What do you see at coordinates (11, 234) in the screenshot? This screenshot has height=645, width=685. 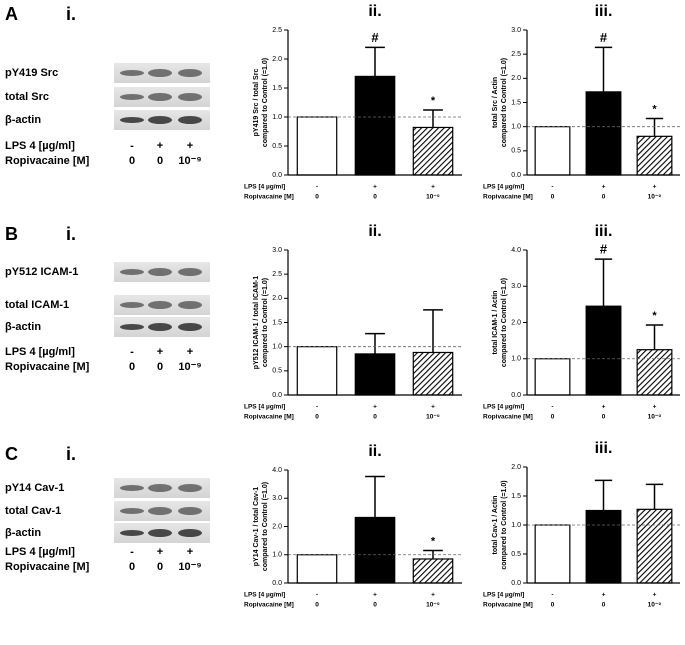 I see `panel-letter: B` at bounding box center [11, 234].